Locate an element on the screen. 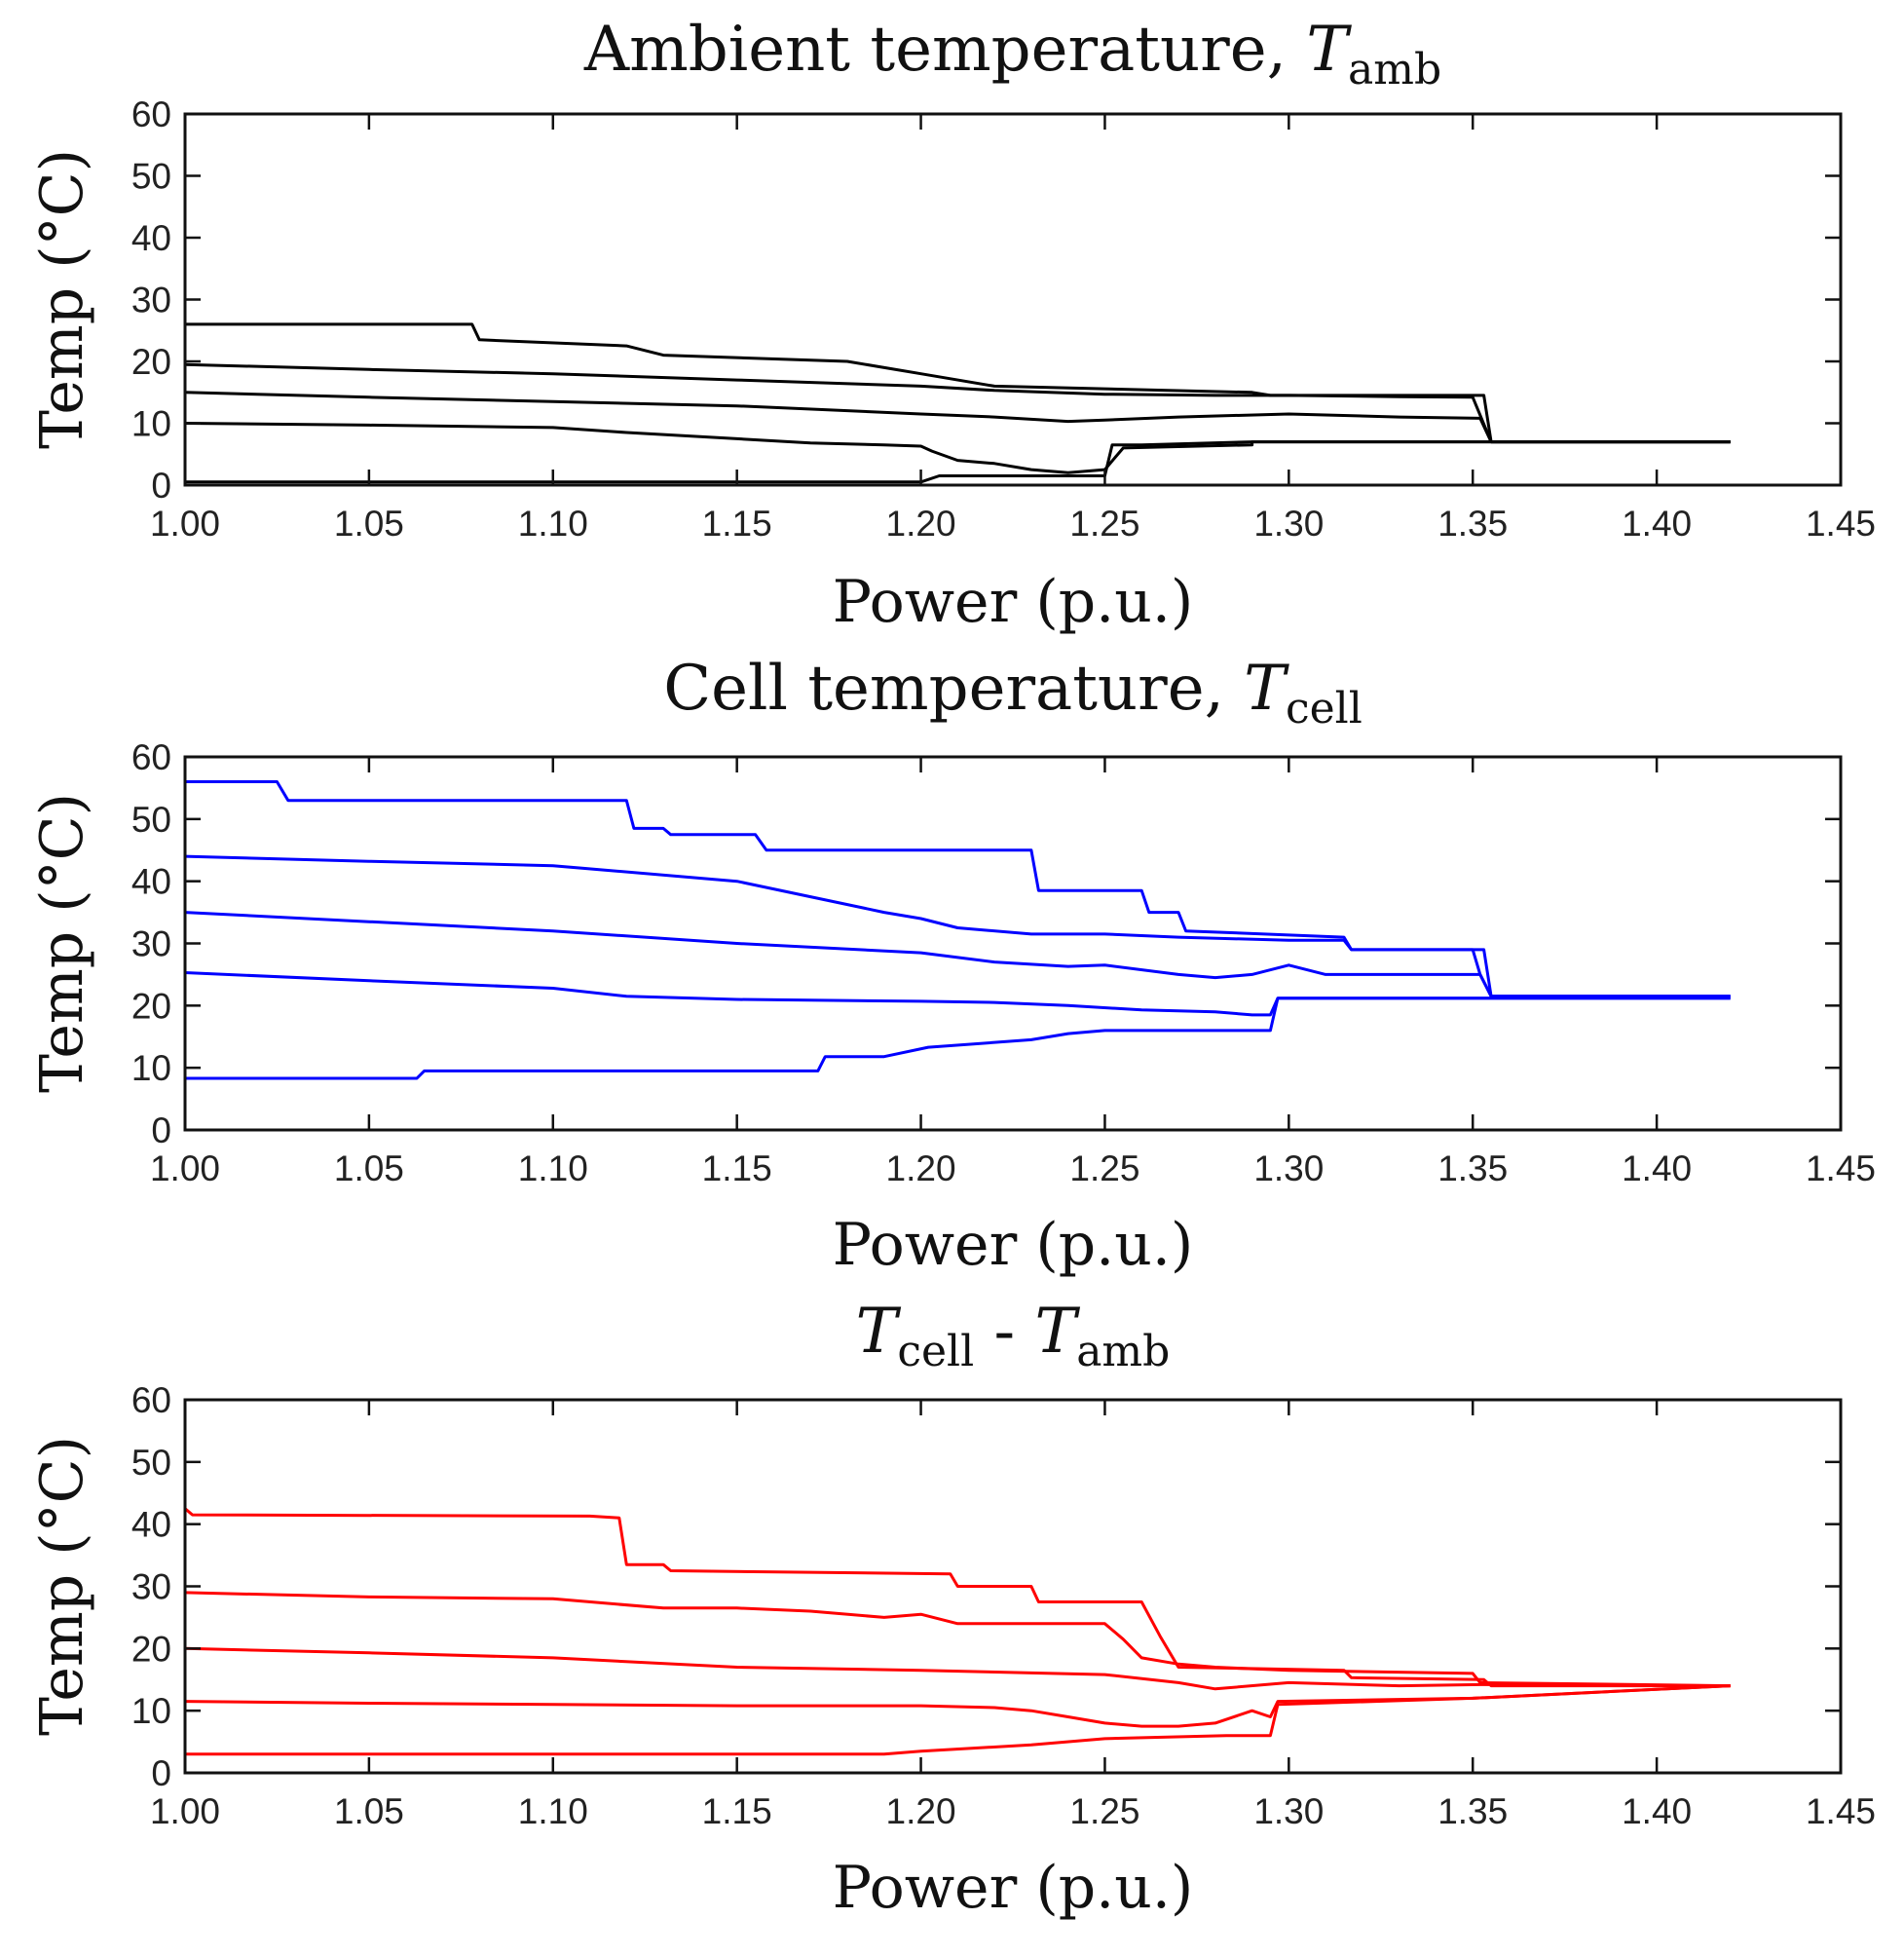  chart-title: Ambient temperature, Tamb is located at coordinates (1012, 54).